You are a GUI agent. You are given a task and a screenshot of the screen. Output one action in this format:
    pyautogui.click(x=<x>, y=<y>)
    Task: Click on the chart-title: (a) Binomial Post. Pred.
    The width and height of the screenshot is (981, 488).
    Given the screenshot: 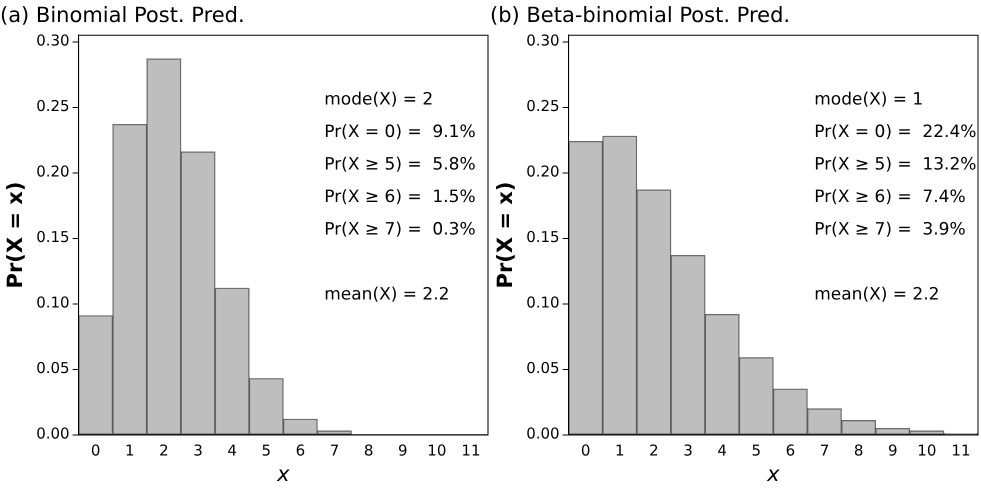 What is the action you would take?
    pyautogui.click(x=122, y=15)
    